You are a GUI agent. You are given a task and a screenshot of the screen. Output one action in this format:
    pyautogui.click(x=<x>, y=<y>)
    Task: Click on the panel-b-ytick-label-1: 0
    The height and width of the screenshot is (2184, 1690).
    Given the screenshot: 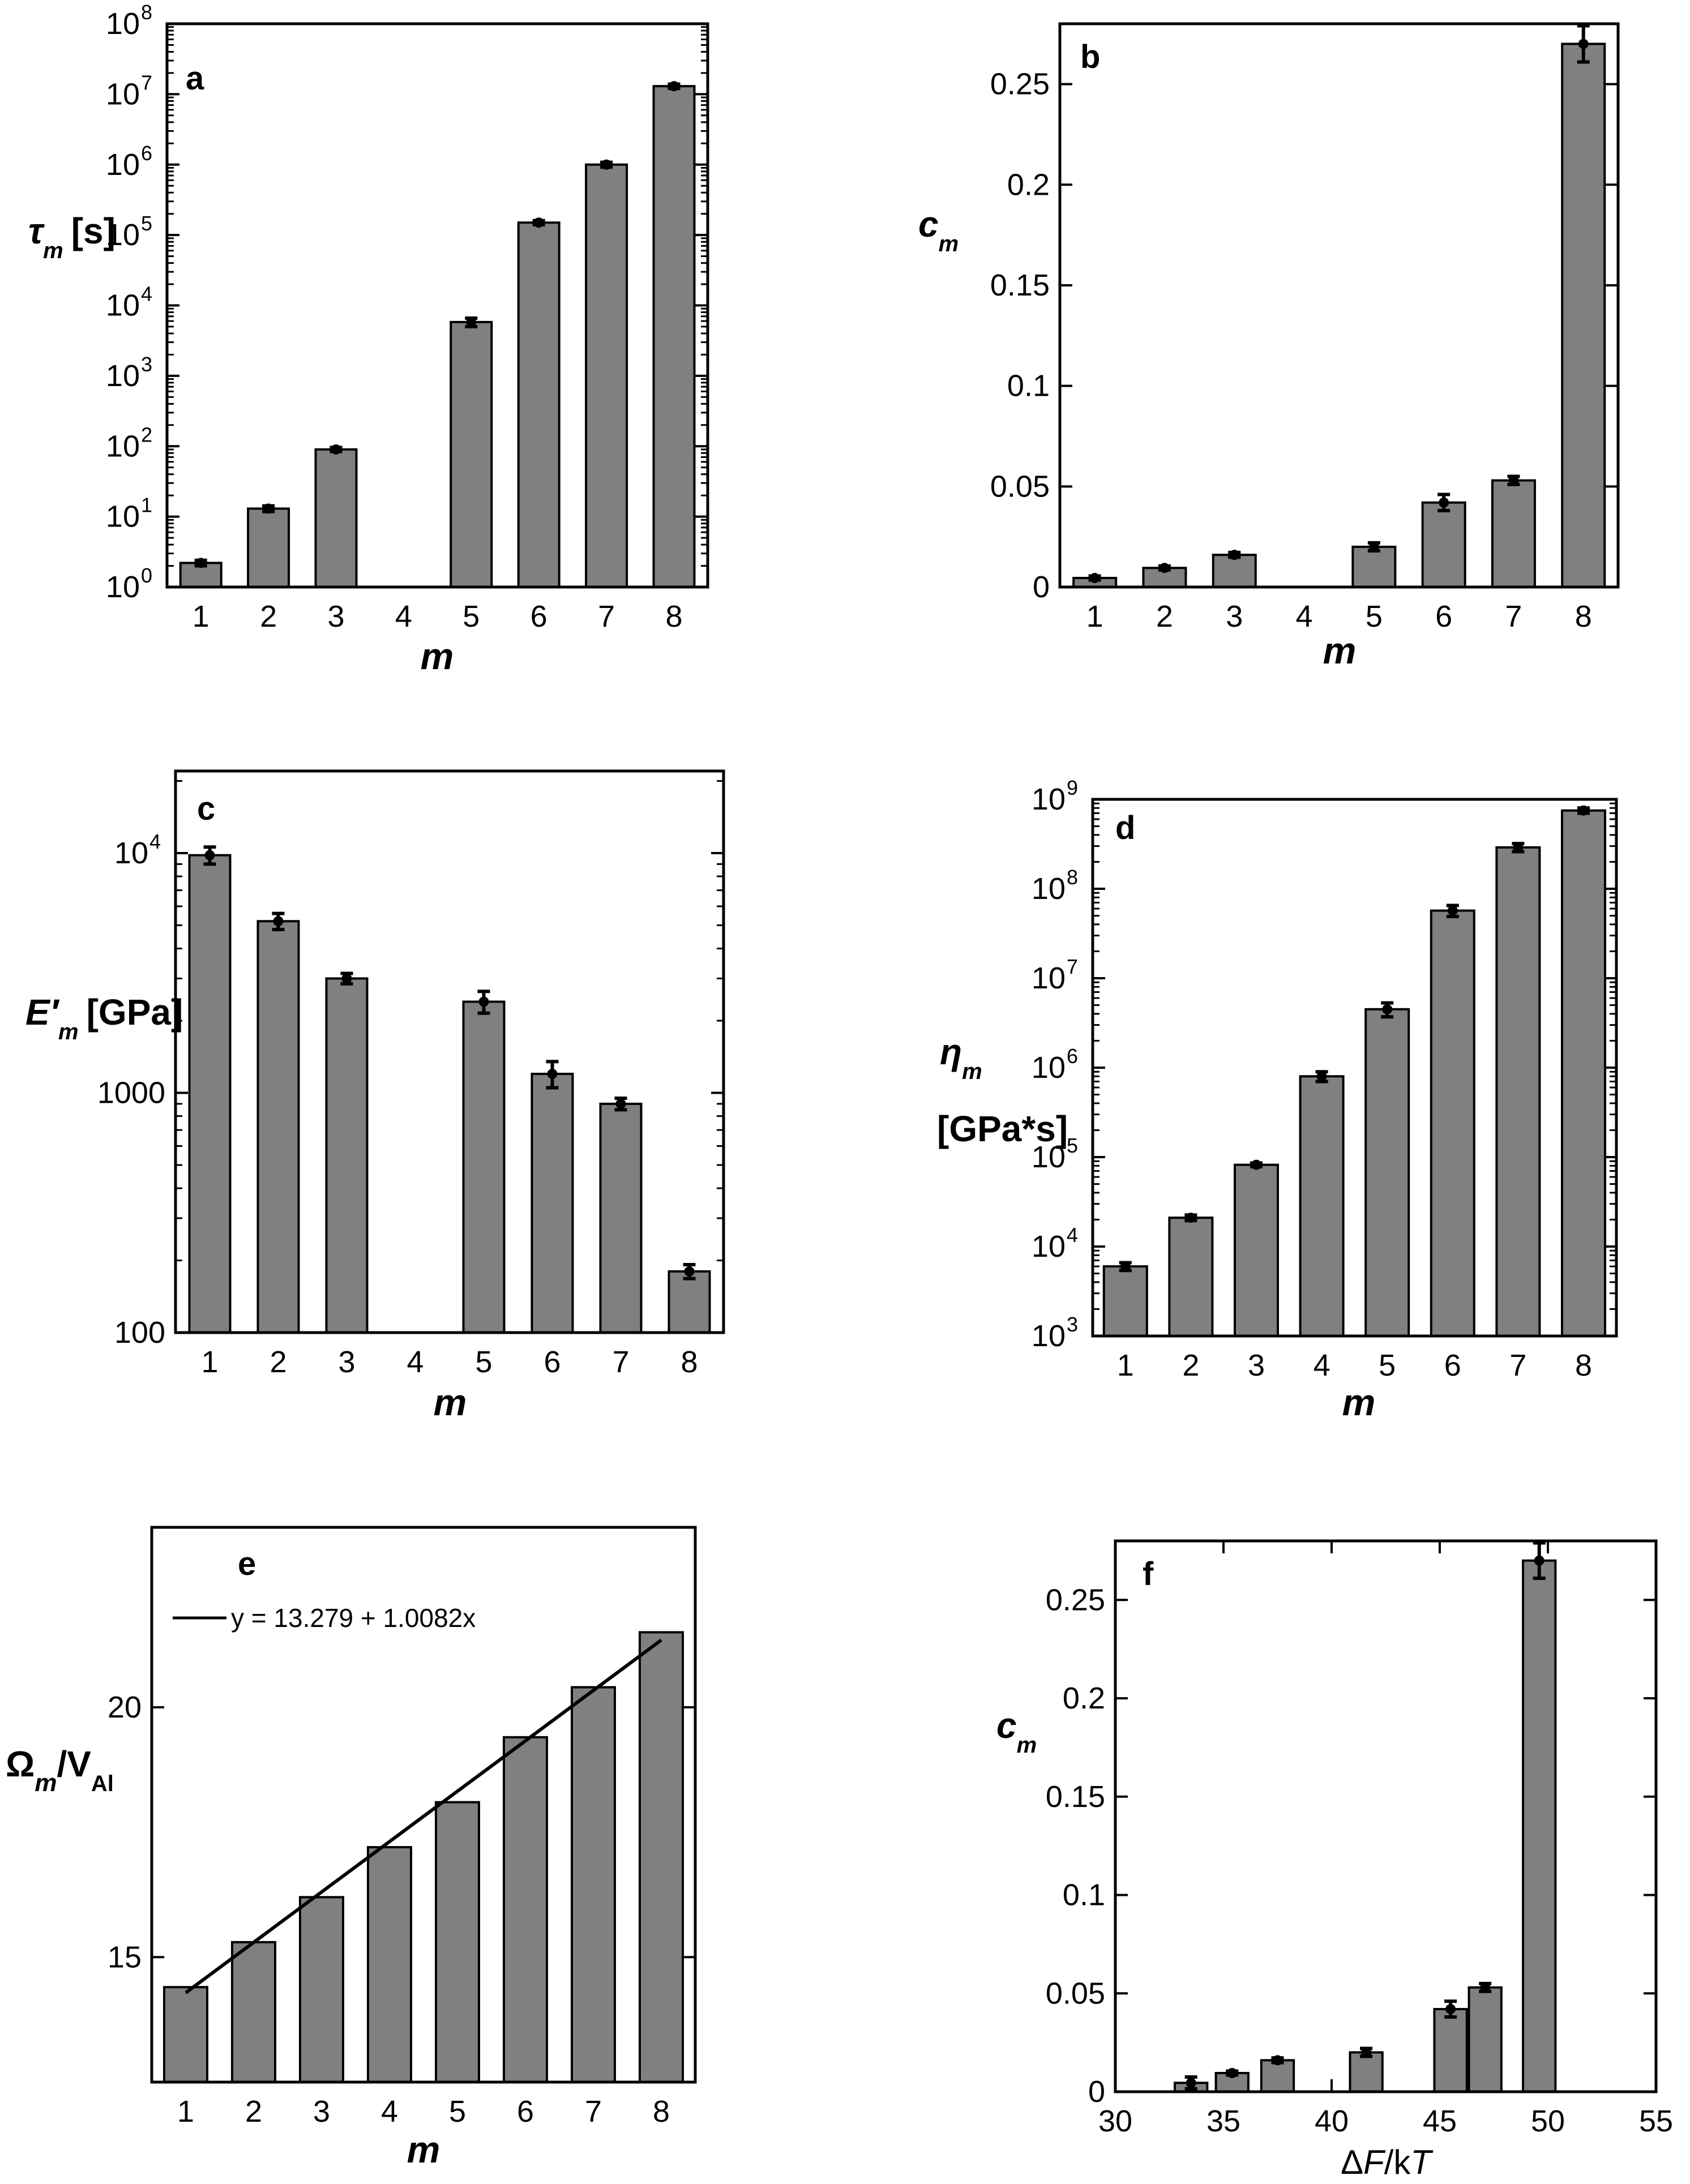 What is the action you would take?
    pyautogui.click(x=1041, y=587)
    